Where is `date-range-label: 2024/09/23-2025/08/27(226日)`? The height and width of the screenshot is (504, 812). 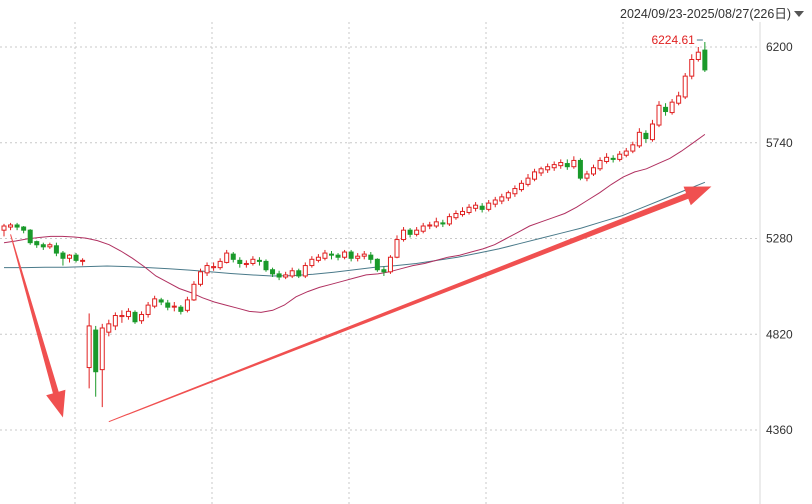
date-range-label: 2024/09/23-2025/08/27(226日) is located at coordinates (712, 12).